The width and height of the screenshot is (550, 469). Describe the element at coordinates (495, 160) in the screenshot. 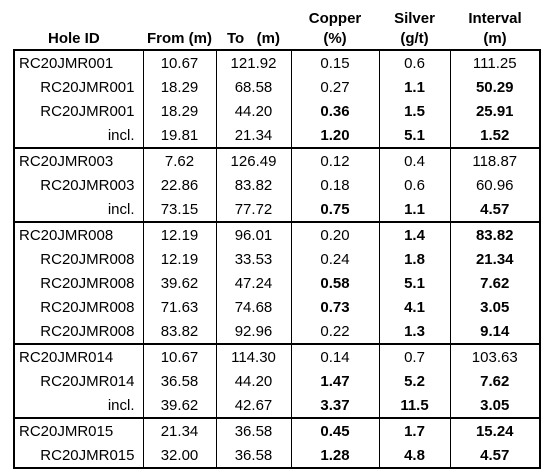

I see `cell-interval: 118.87` at that location.